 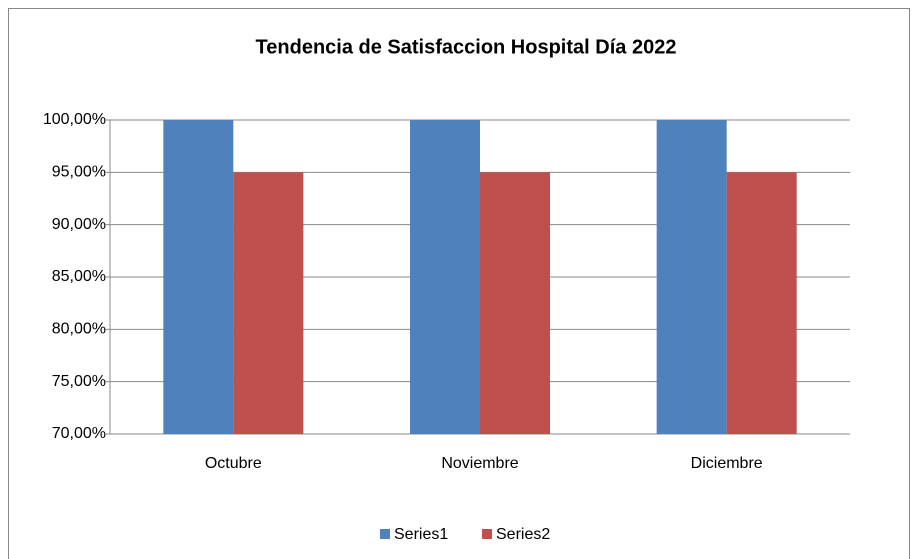 What do you see at coordinates (74, 119) in the screenshot?
I see `y-tick-label: 100,00%` at bounding box center [74, 119].